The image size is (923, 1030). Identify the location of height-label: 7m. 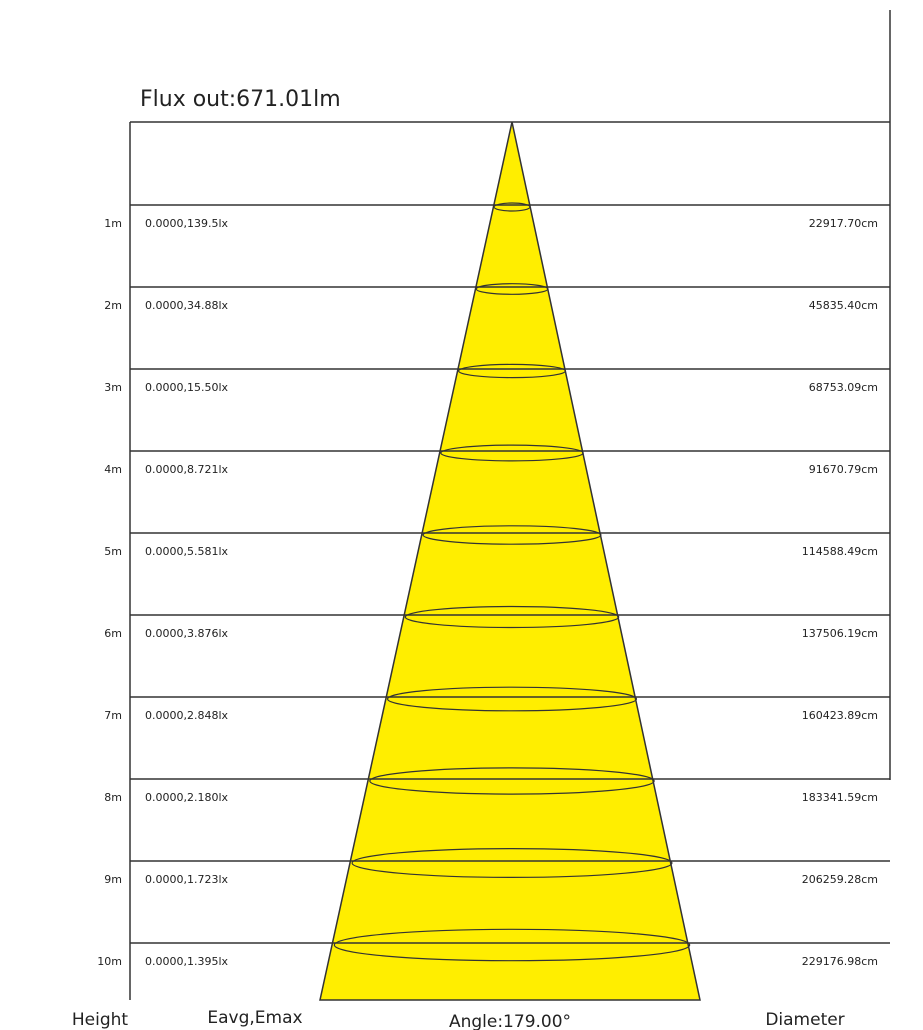
(113, 715).